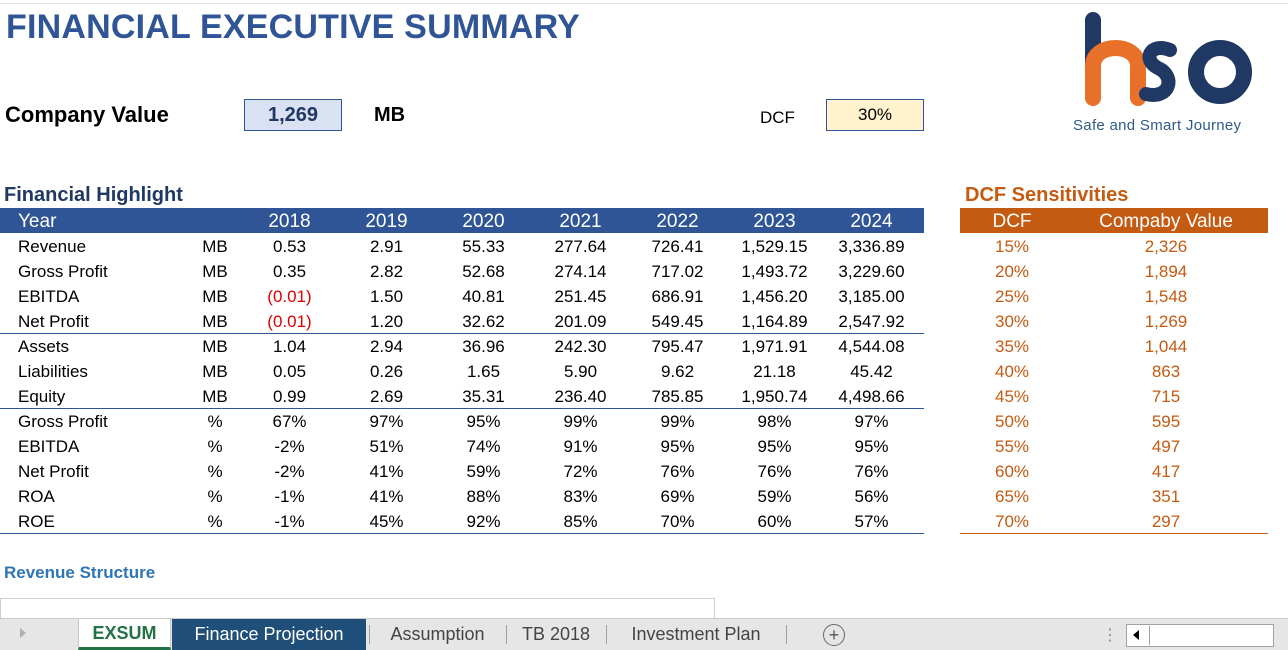  I want to click on value-cell: 40.81, so click(483, 296).